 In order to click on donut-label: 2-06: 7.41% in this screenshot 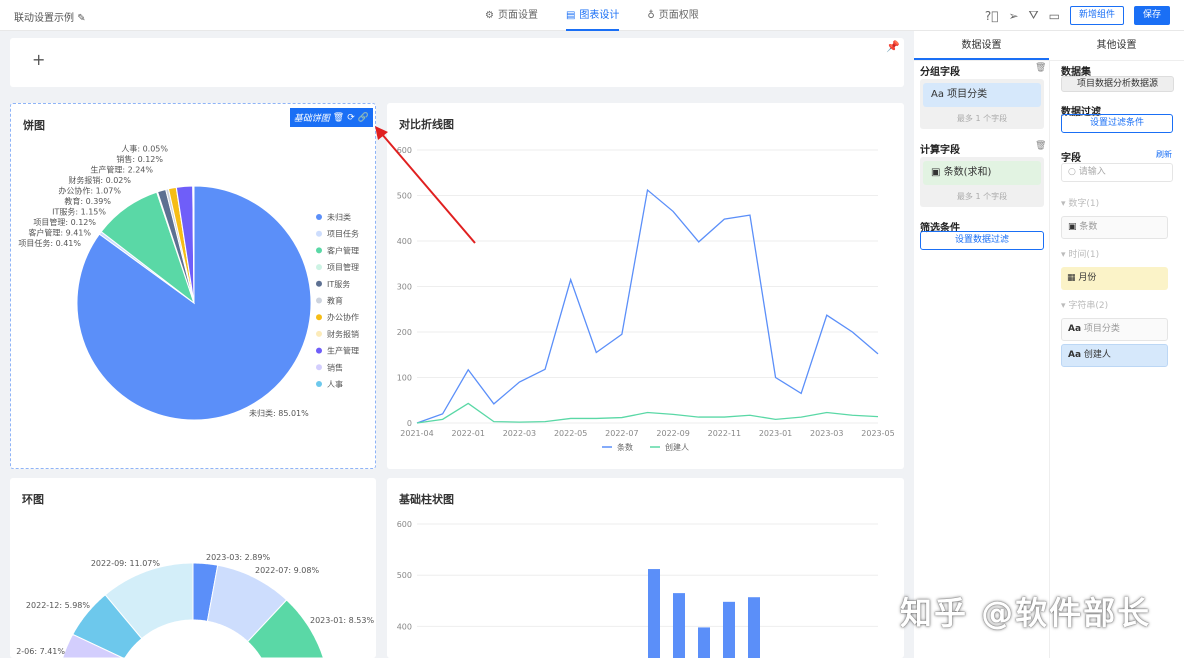, I will do `click(40, 651)`.